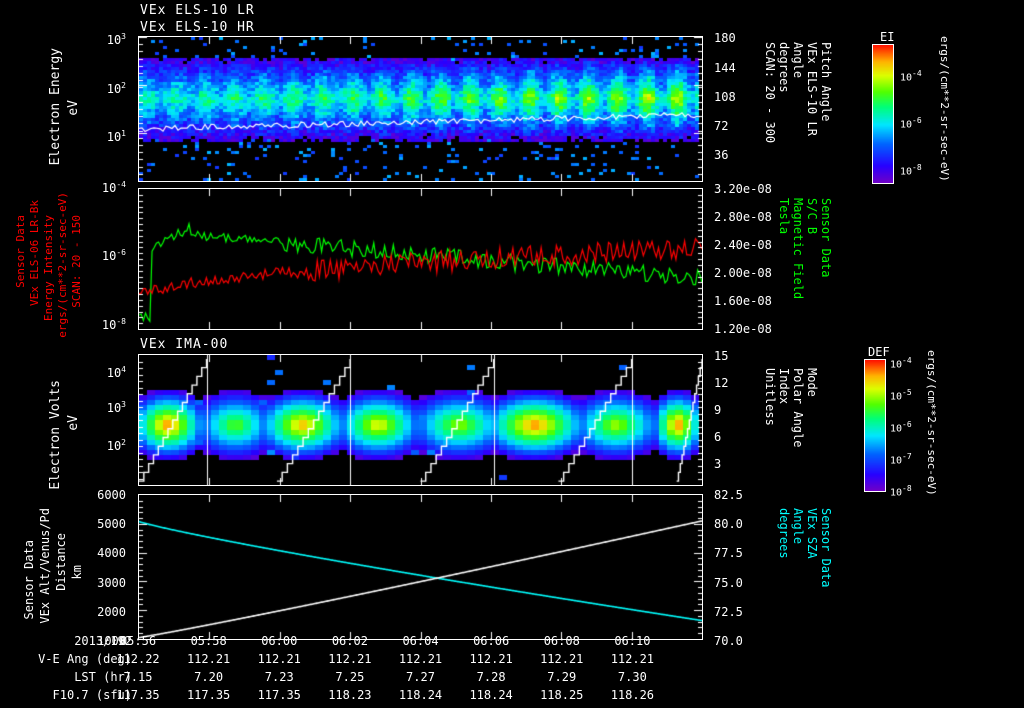  I want to click on bottom-cell-lst-row-4: 7.27, so click(420, 677).